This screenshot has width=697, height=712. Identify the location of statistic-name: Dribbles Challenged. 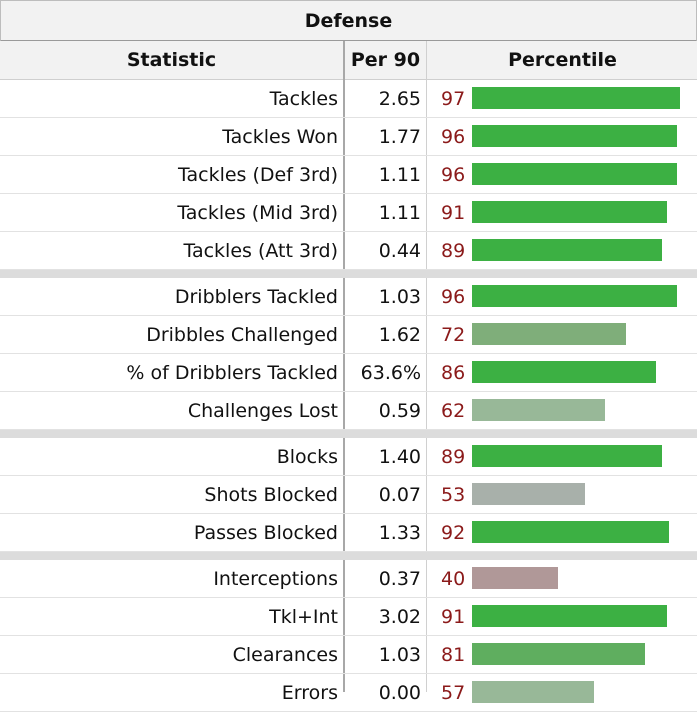
(242, 334).